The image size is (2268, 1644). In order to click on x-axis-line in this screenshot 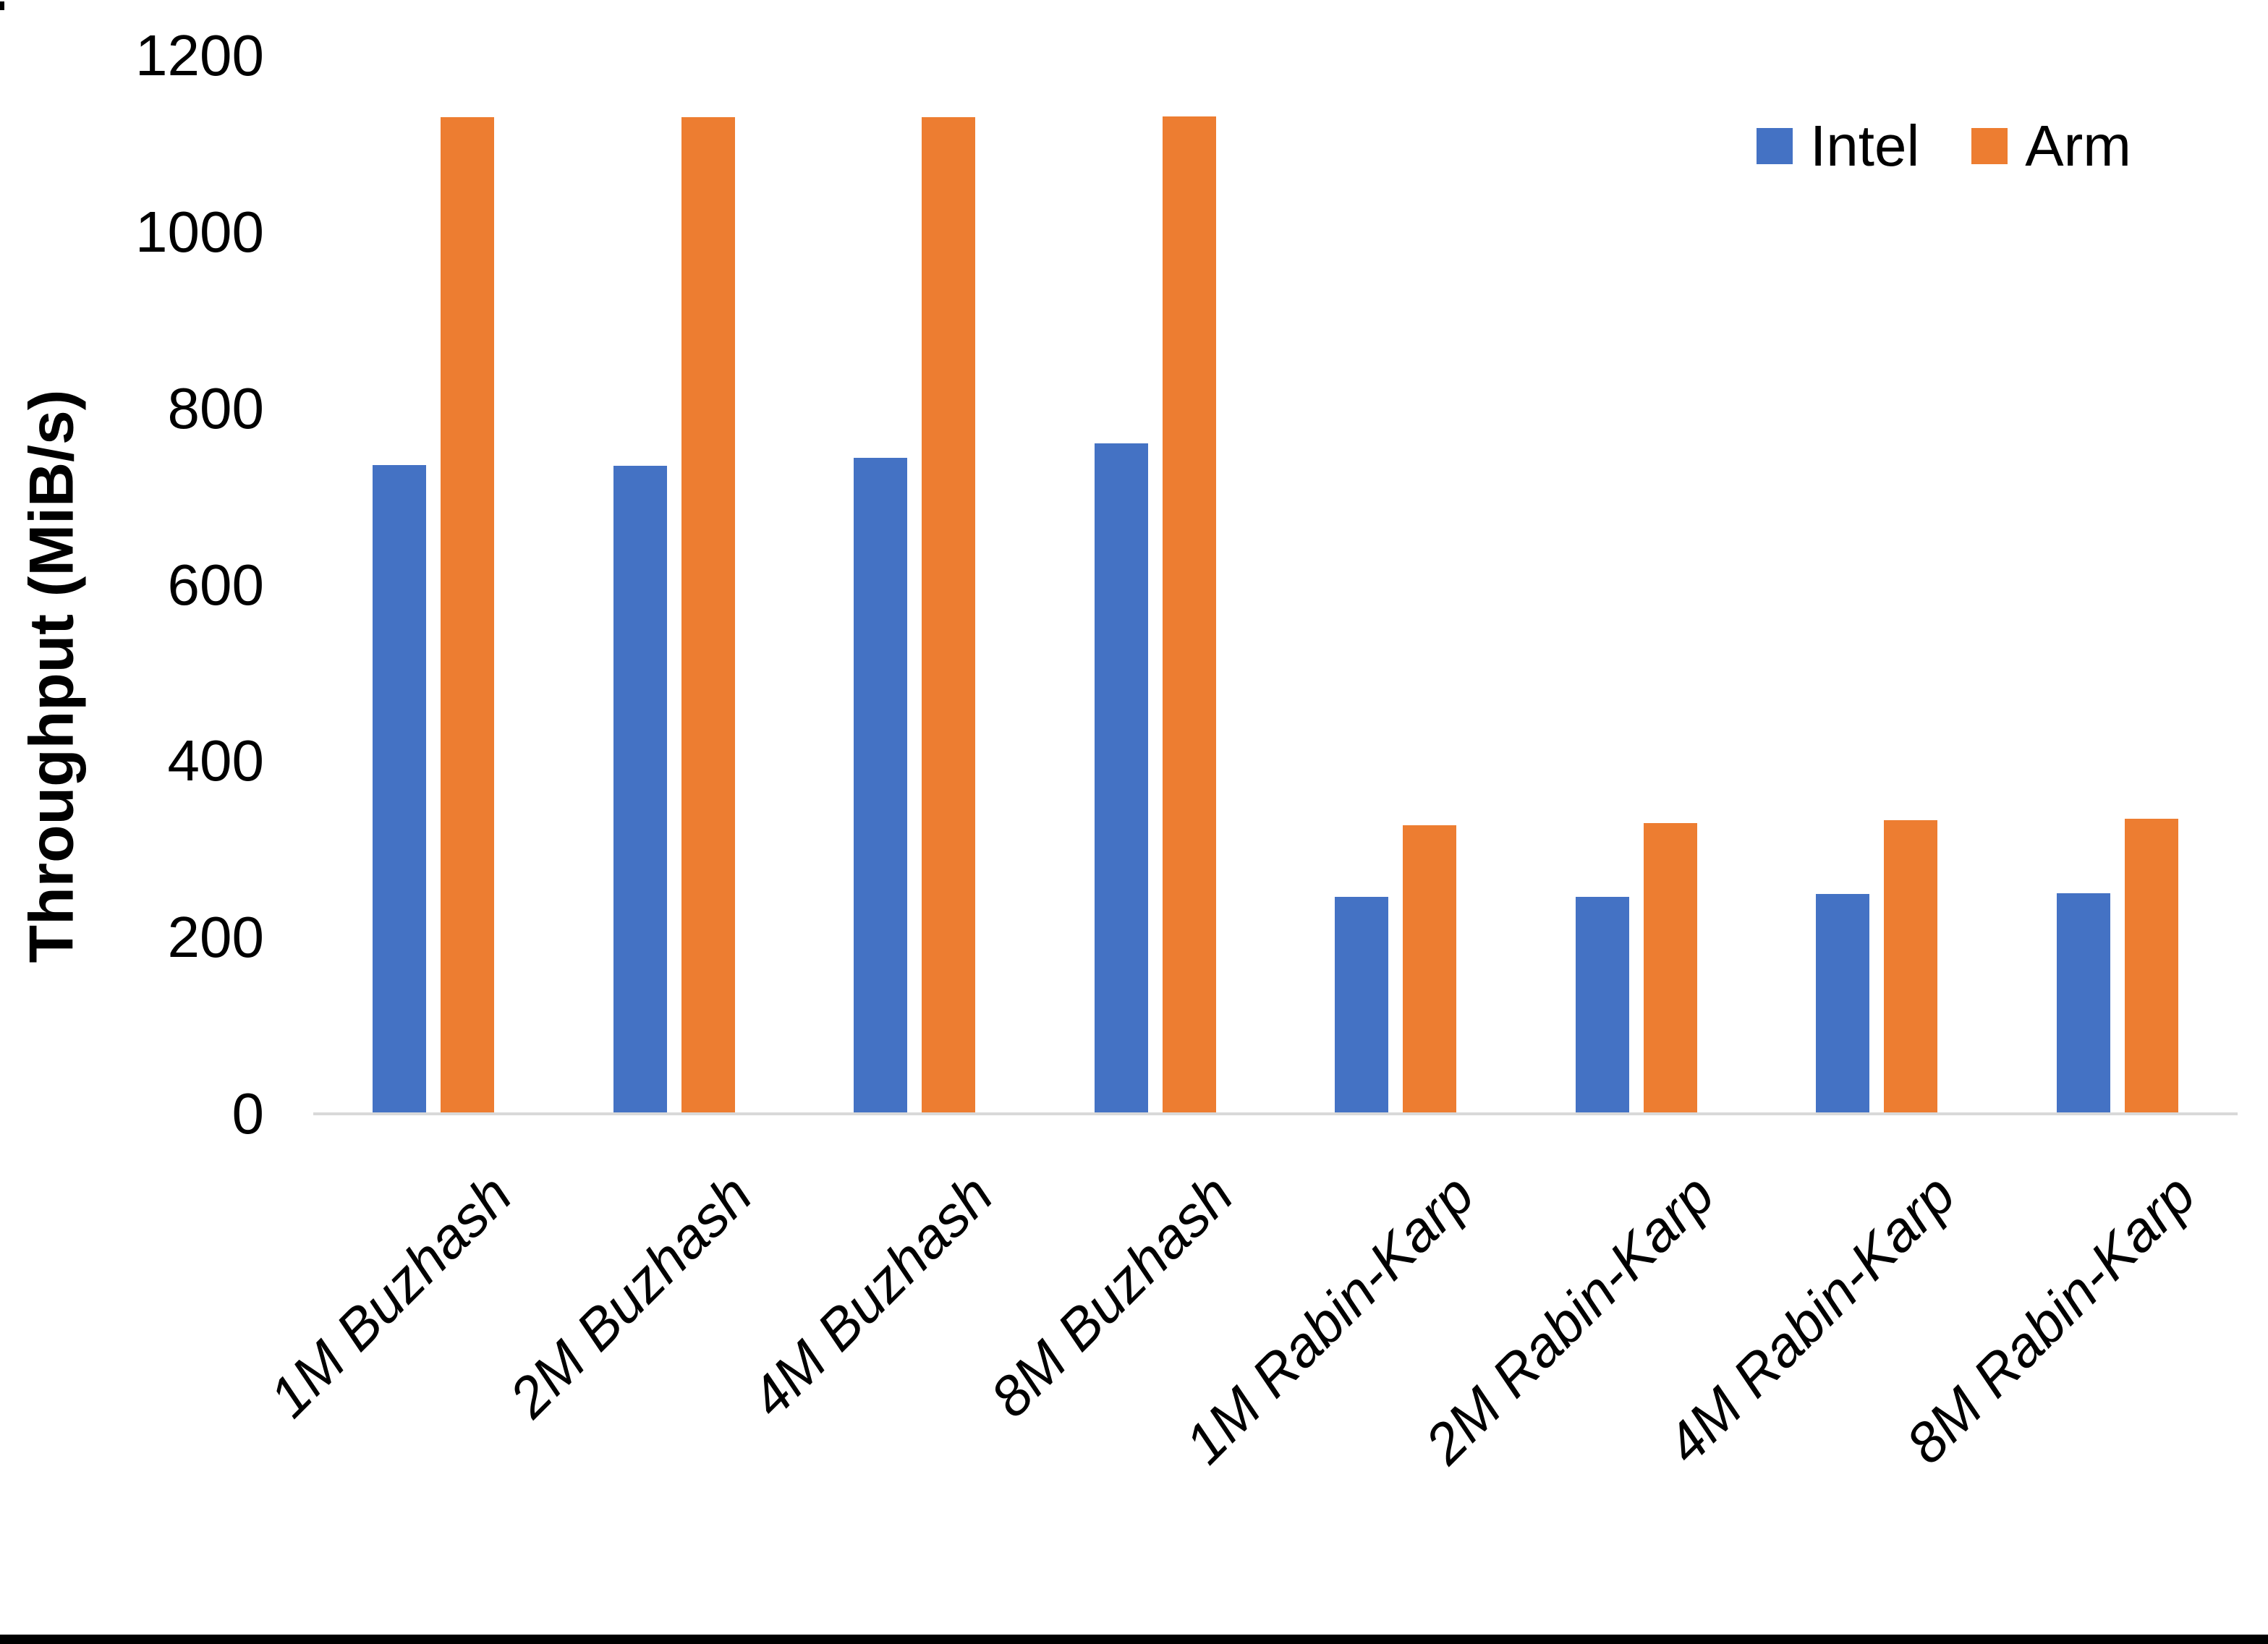, I will do `click(1275, 1113)`.